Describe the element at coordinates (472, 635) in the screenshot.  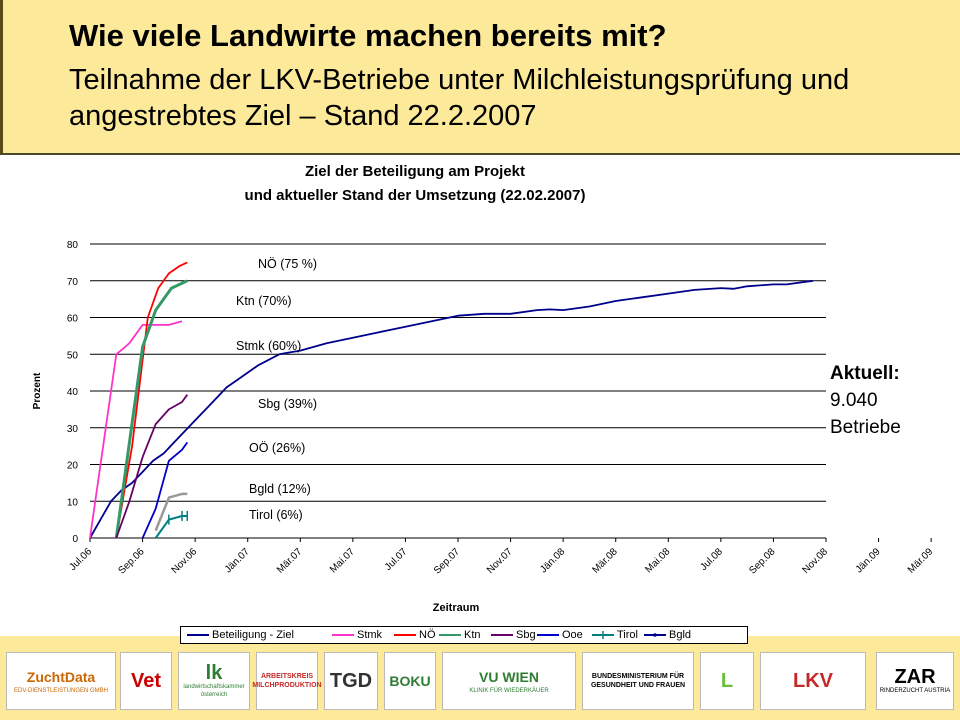
I see `legend-label: Ktn` at that location.